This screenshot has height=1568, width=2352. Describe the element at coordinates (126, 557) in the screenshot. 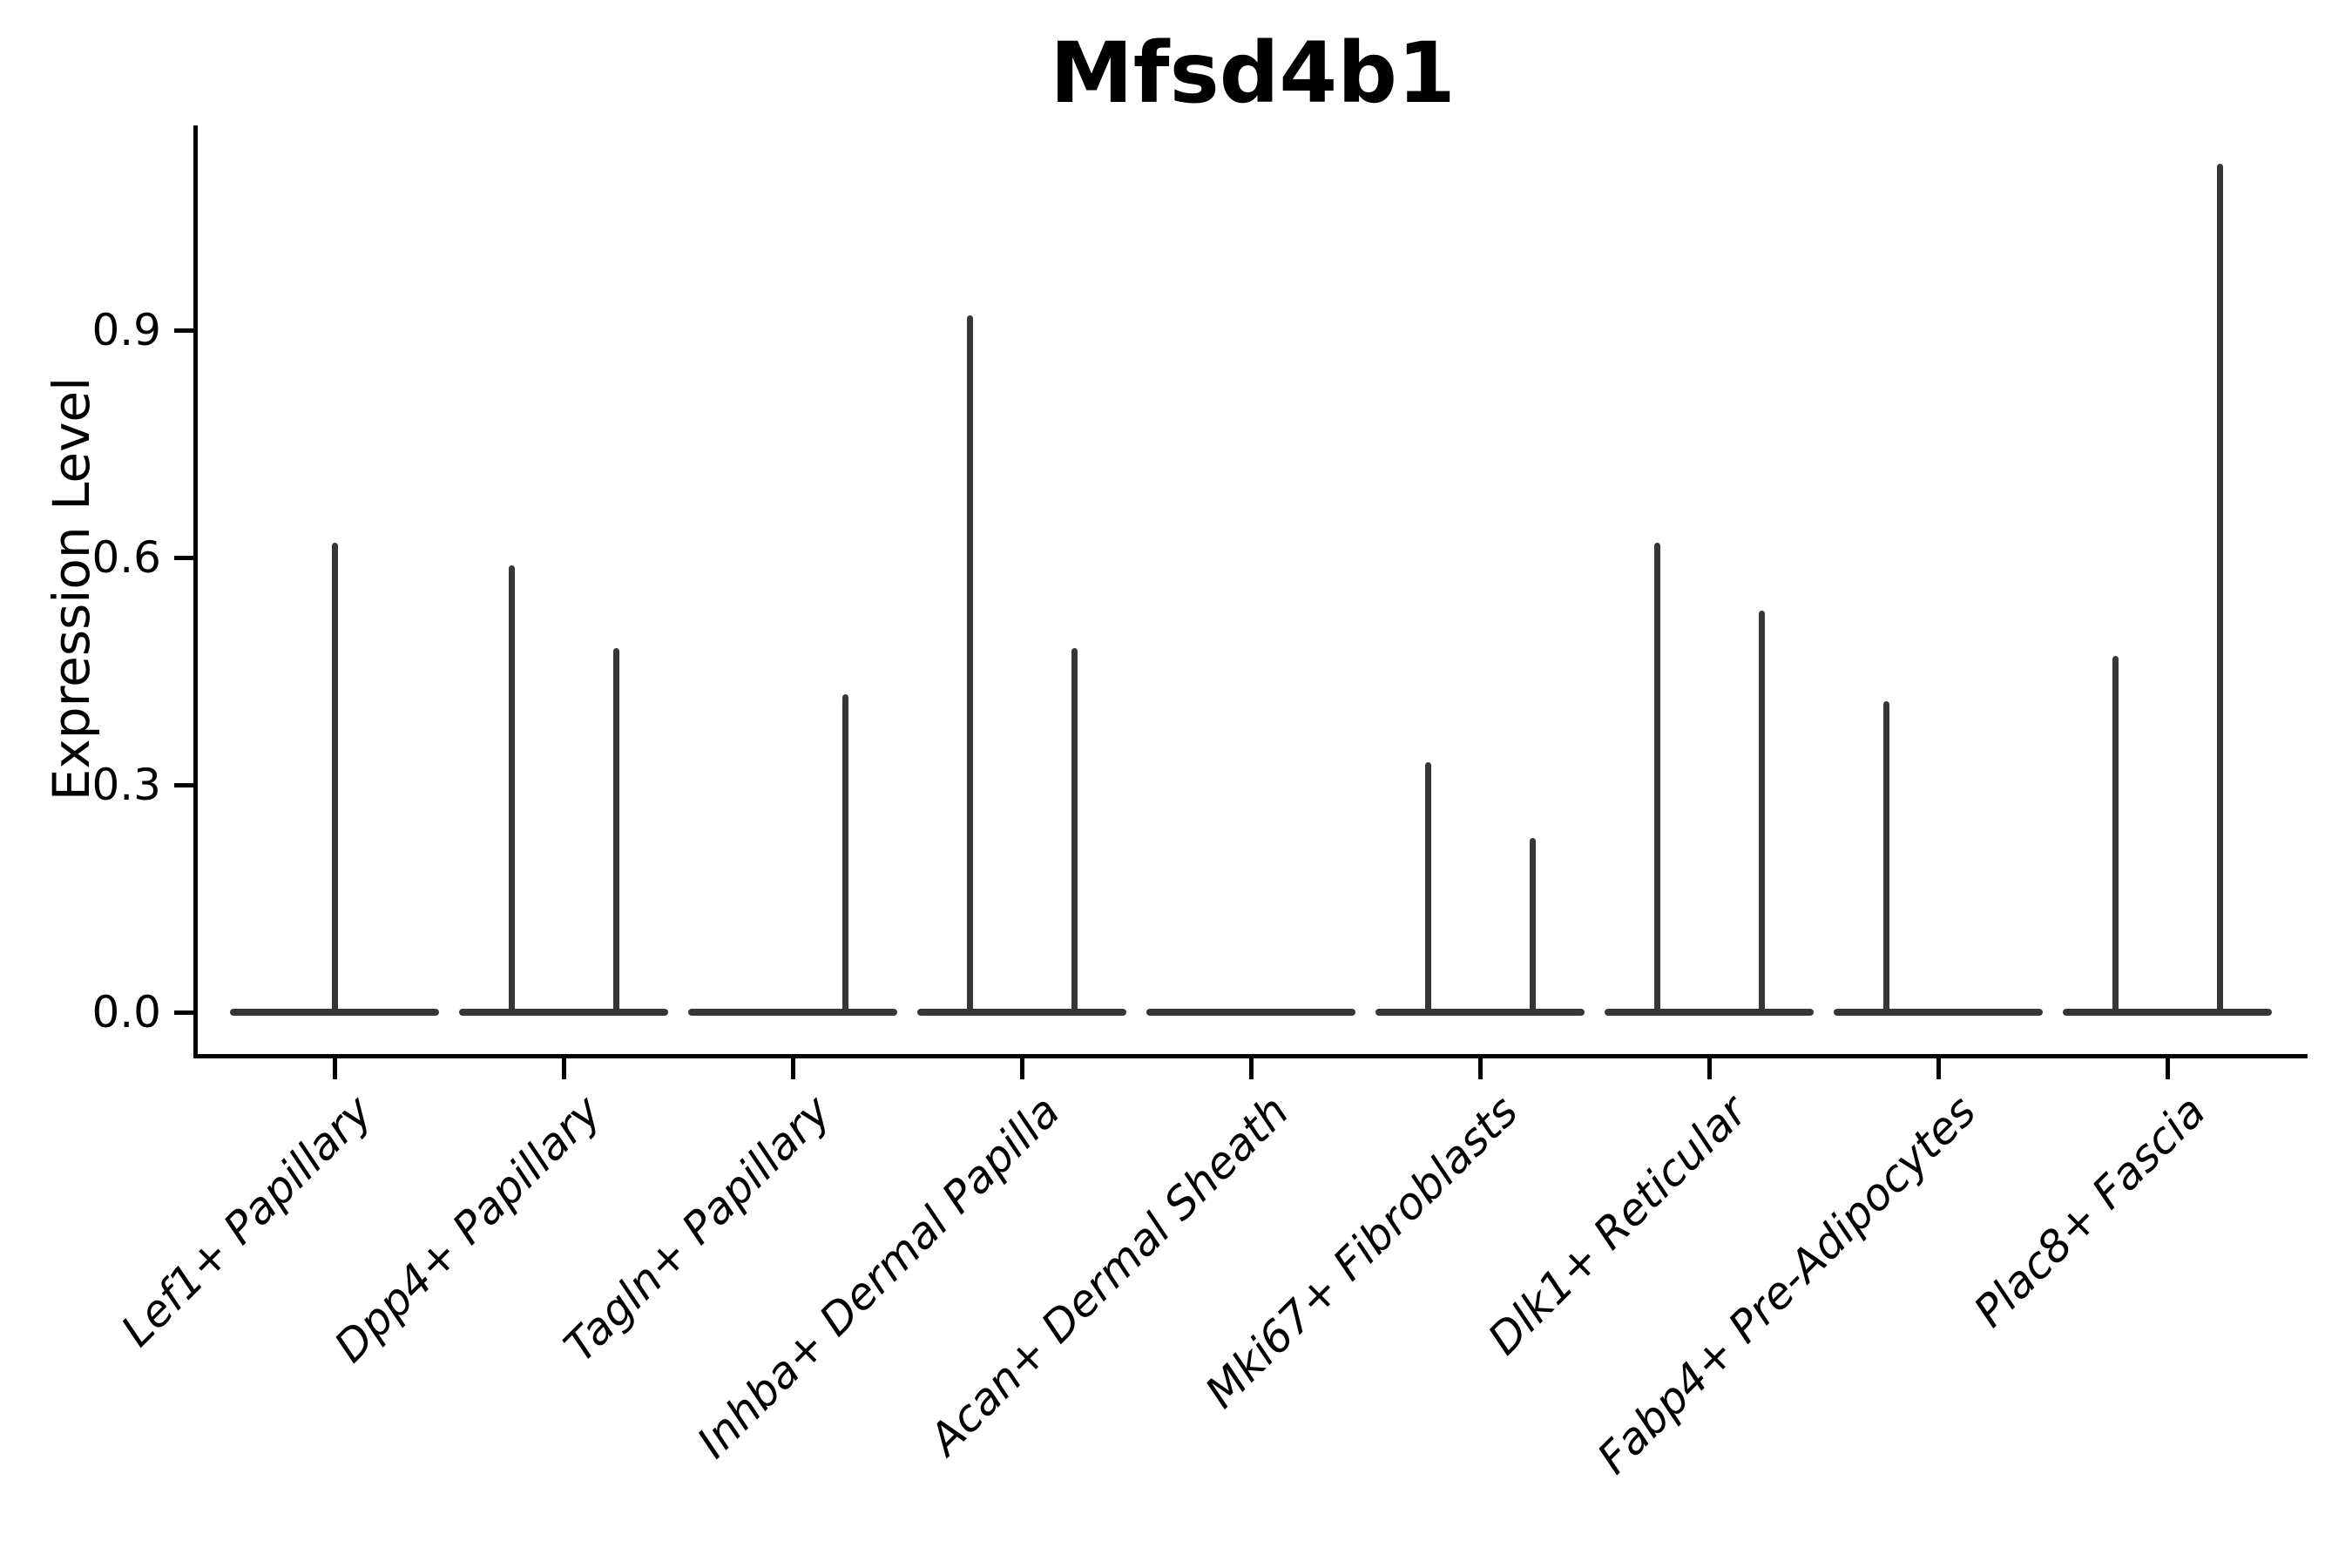

I see `y-tick-label: 0.6` at that location.